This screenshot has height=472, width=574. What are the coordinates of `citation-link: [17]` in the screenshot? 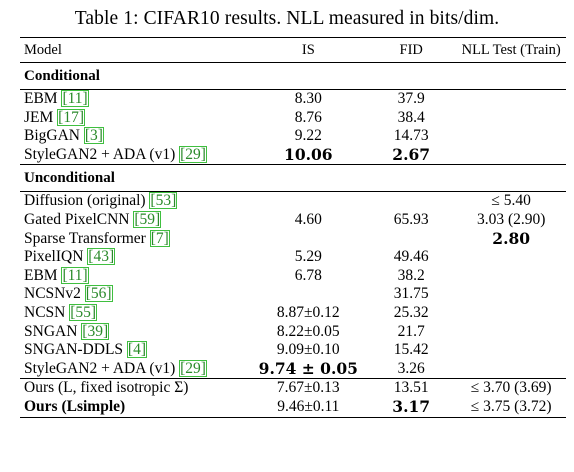 It's located at (71, 117).